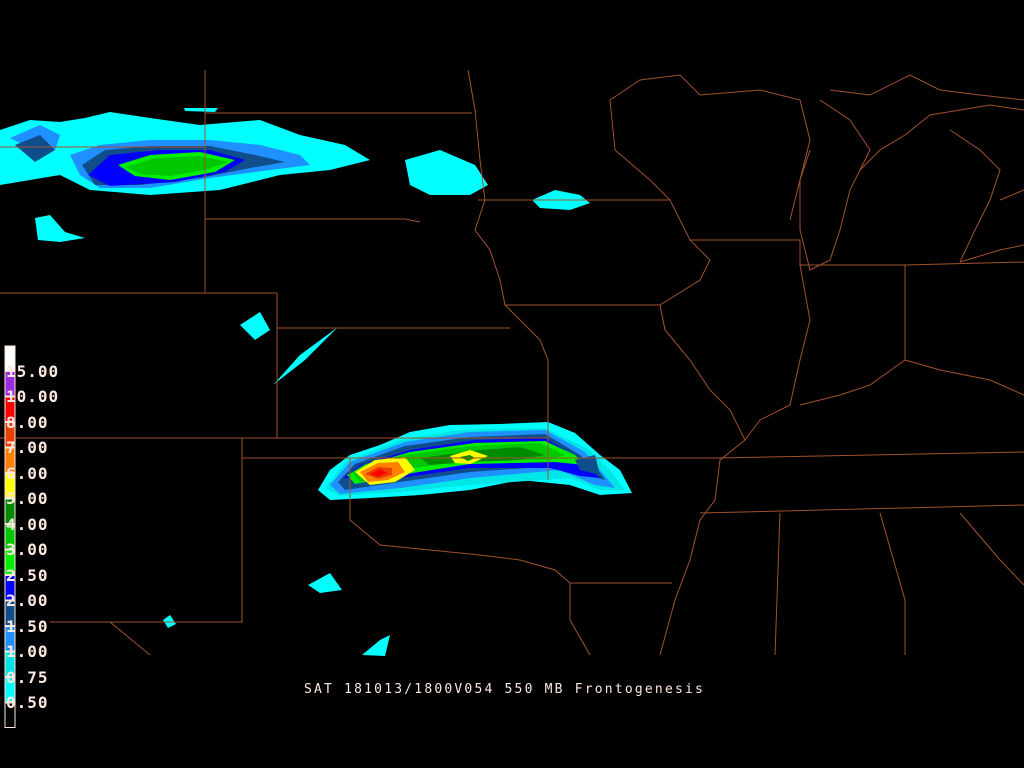  I want to click on colorbar-label: 10.00, so click(33, 396).